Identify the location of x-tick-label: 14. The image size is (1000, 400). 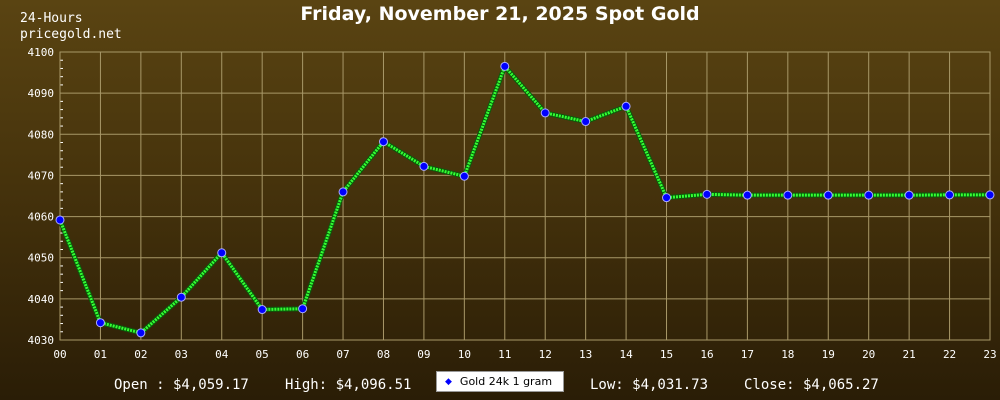
(626, 354).